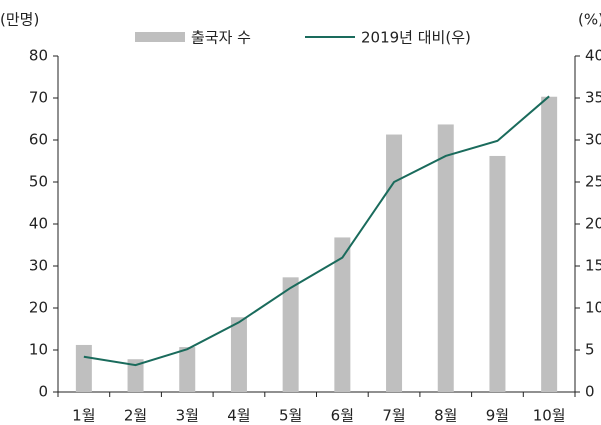 This screenshot has height=425, width=601. I want to click on x-tick-label: 3월, so click(187, 416).